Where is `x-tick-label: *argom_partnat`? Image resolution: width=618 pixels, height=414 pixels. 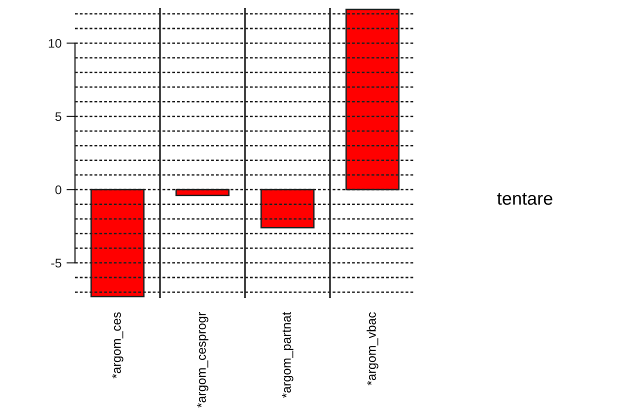 x-tick-label: *argom_partnat is located at coordinates (288, 355).